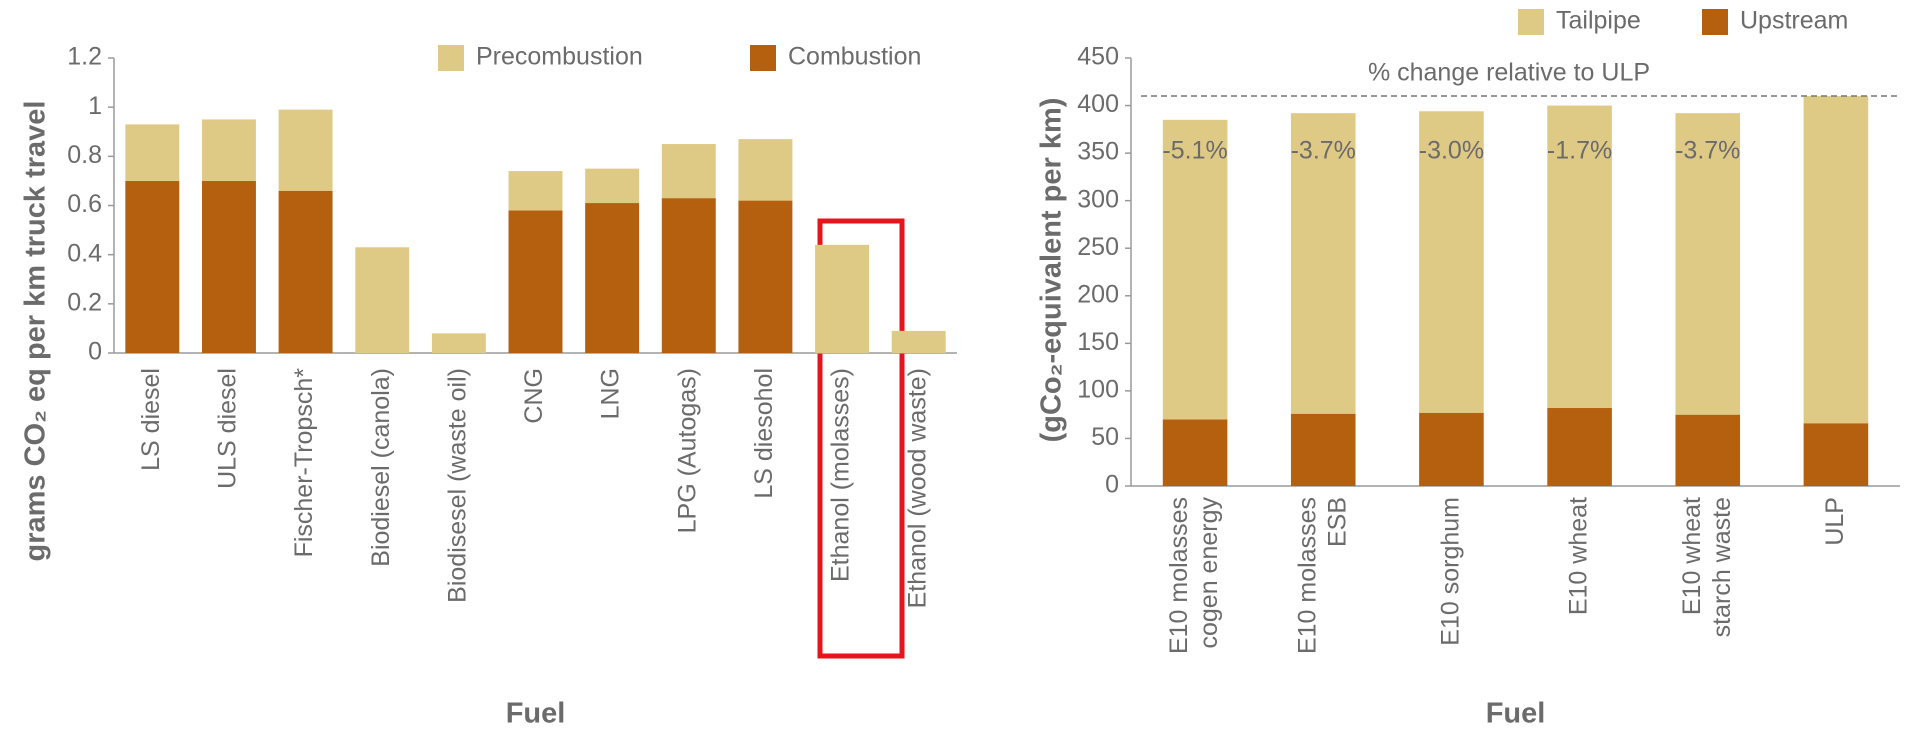  What do you see at coordinates (1052, 270) in the screenshot?
I see `y-axis-title: (gCo₂-equivalent per km)` at bounding box center [1052, 270].